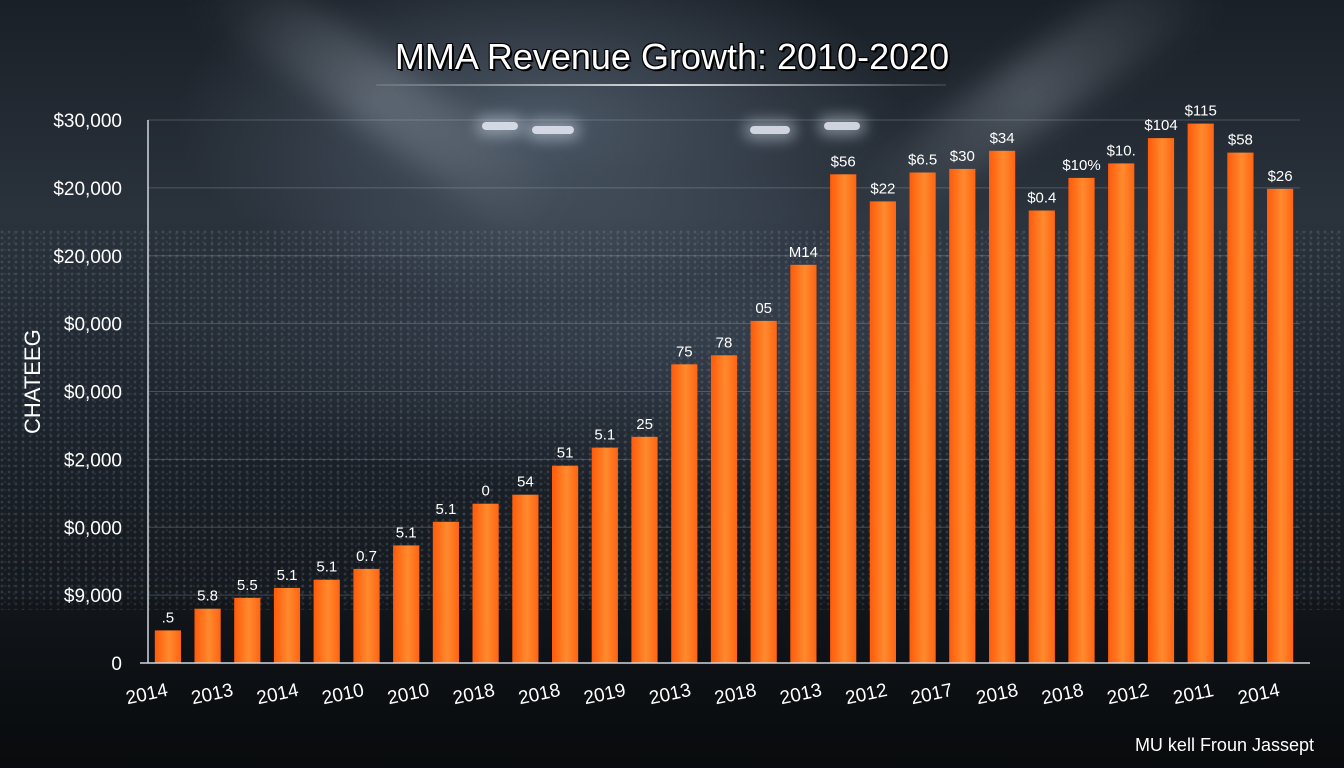 This screenshot has height=768, width=1344. I want to click on data-label: 51, so click(565, 453).